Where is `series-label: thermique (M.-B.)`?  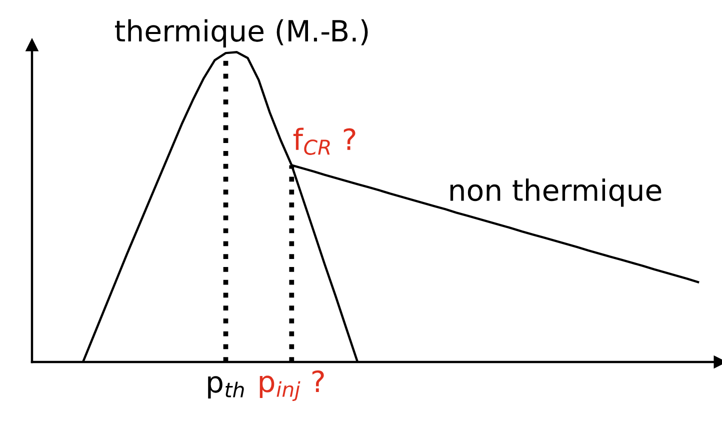 series-label: thermique (M.-B.) is located at coordinates (241, 33).